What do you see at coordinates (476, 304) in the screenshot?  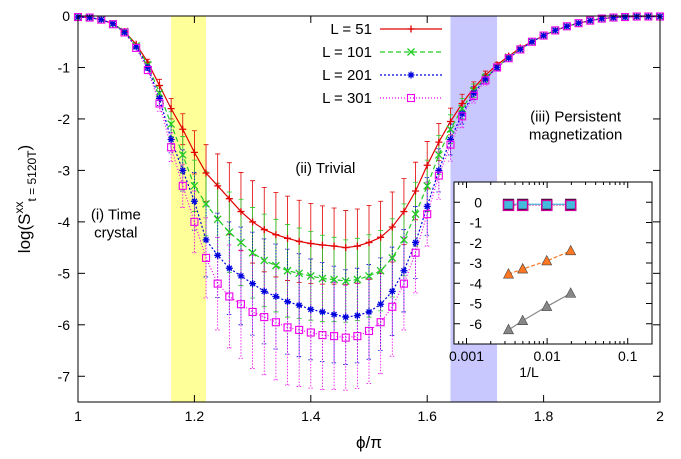 I see `inset-y-tick-label: -5` at bounding box center [476, 304].